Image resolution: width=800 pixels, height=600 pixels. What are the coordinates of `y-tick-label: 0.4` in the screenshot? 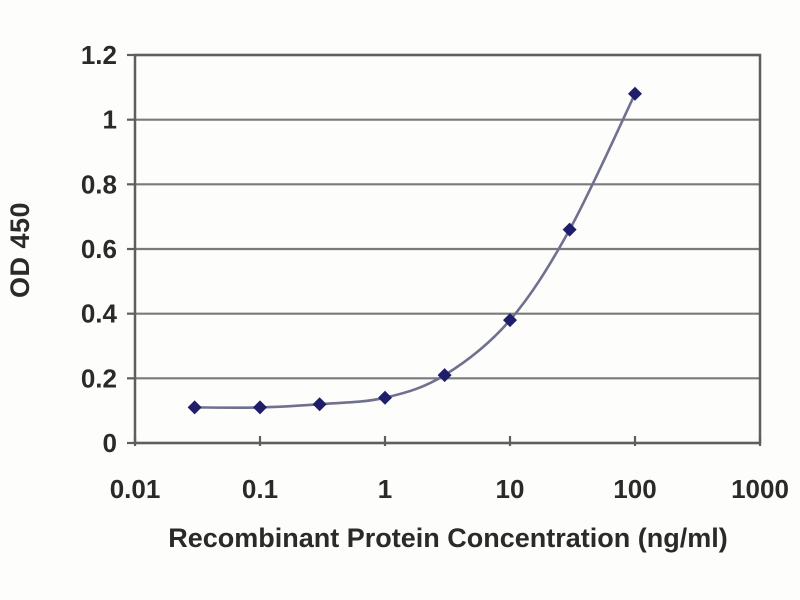 It's located at (99, 314).